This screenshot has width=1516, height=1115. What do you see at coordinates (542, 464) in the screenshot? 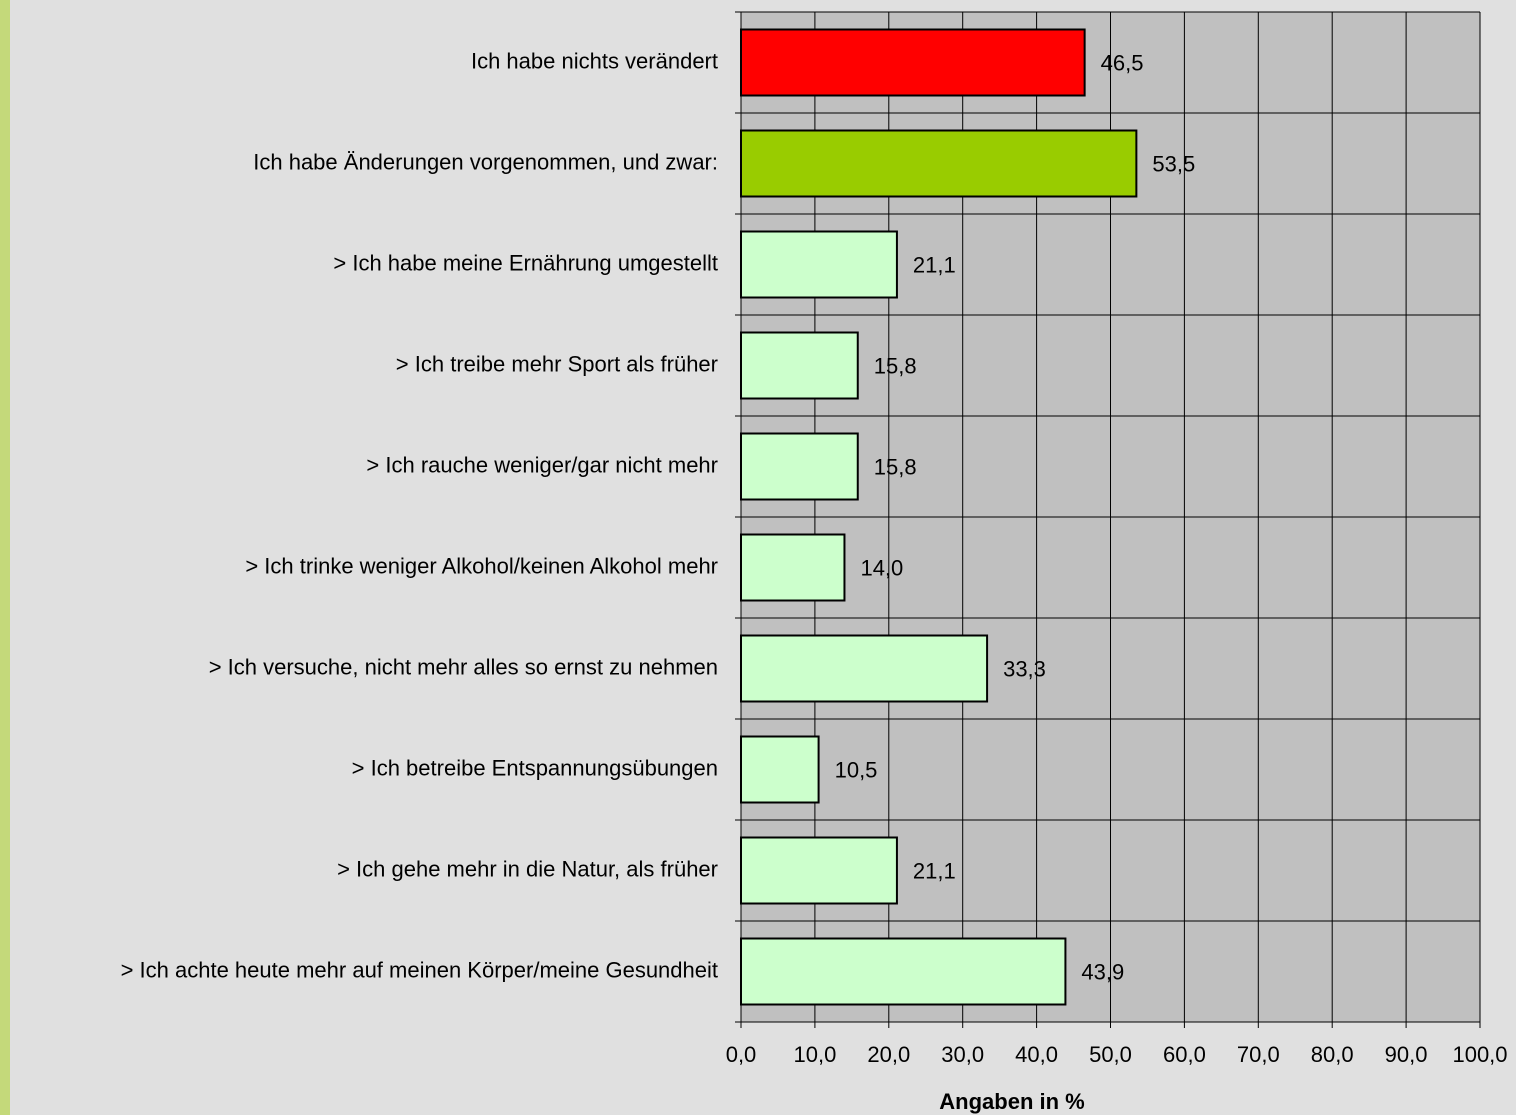
I see `y-tick-label: > Ich rauche weniger/gar nicht mehr` at bounding box center [542, 464].